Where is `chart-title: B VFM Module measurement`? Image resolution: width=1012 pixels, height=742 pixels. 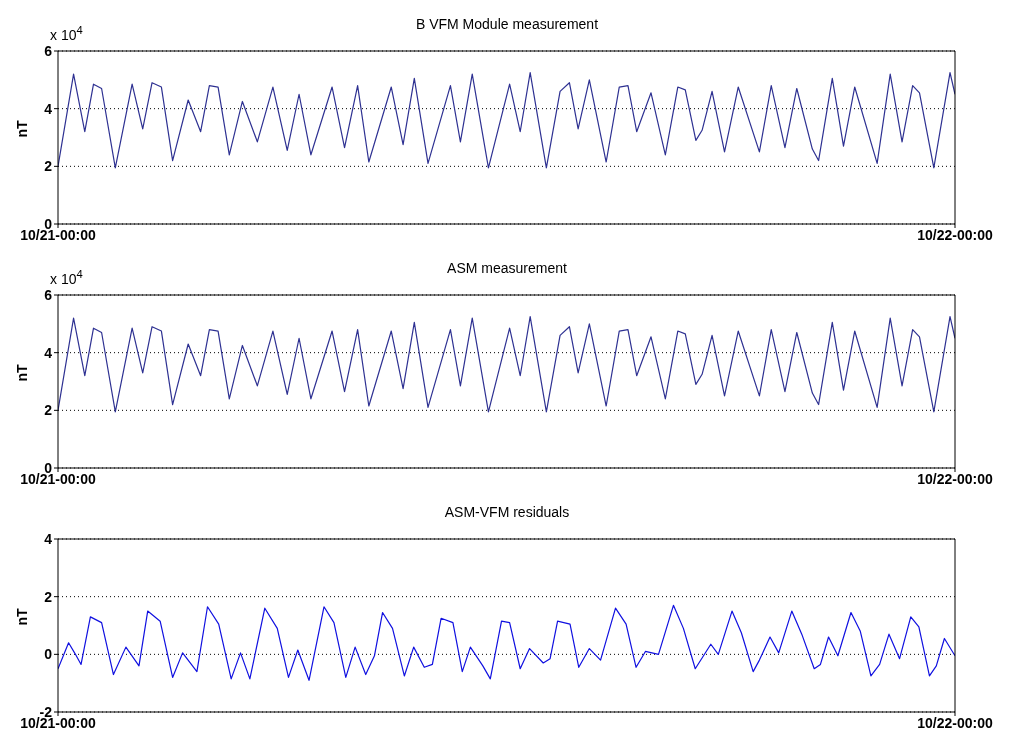
chart-title: B VFM Module measurement is located at coordinates (507, 24).